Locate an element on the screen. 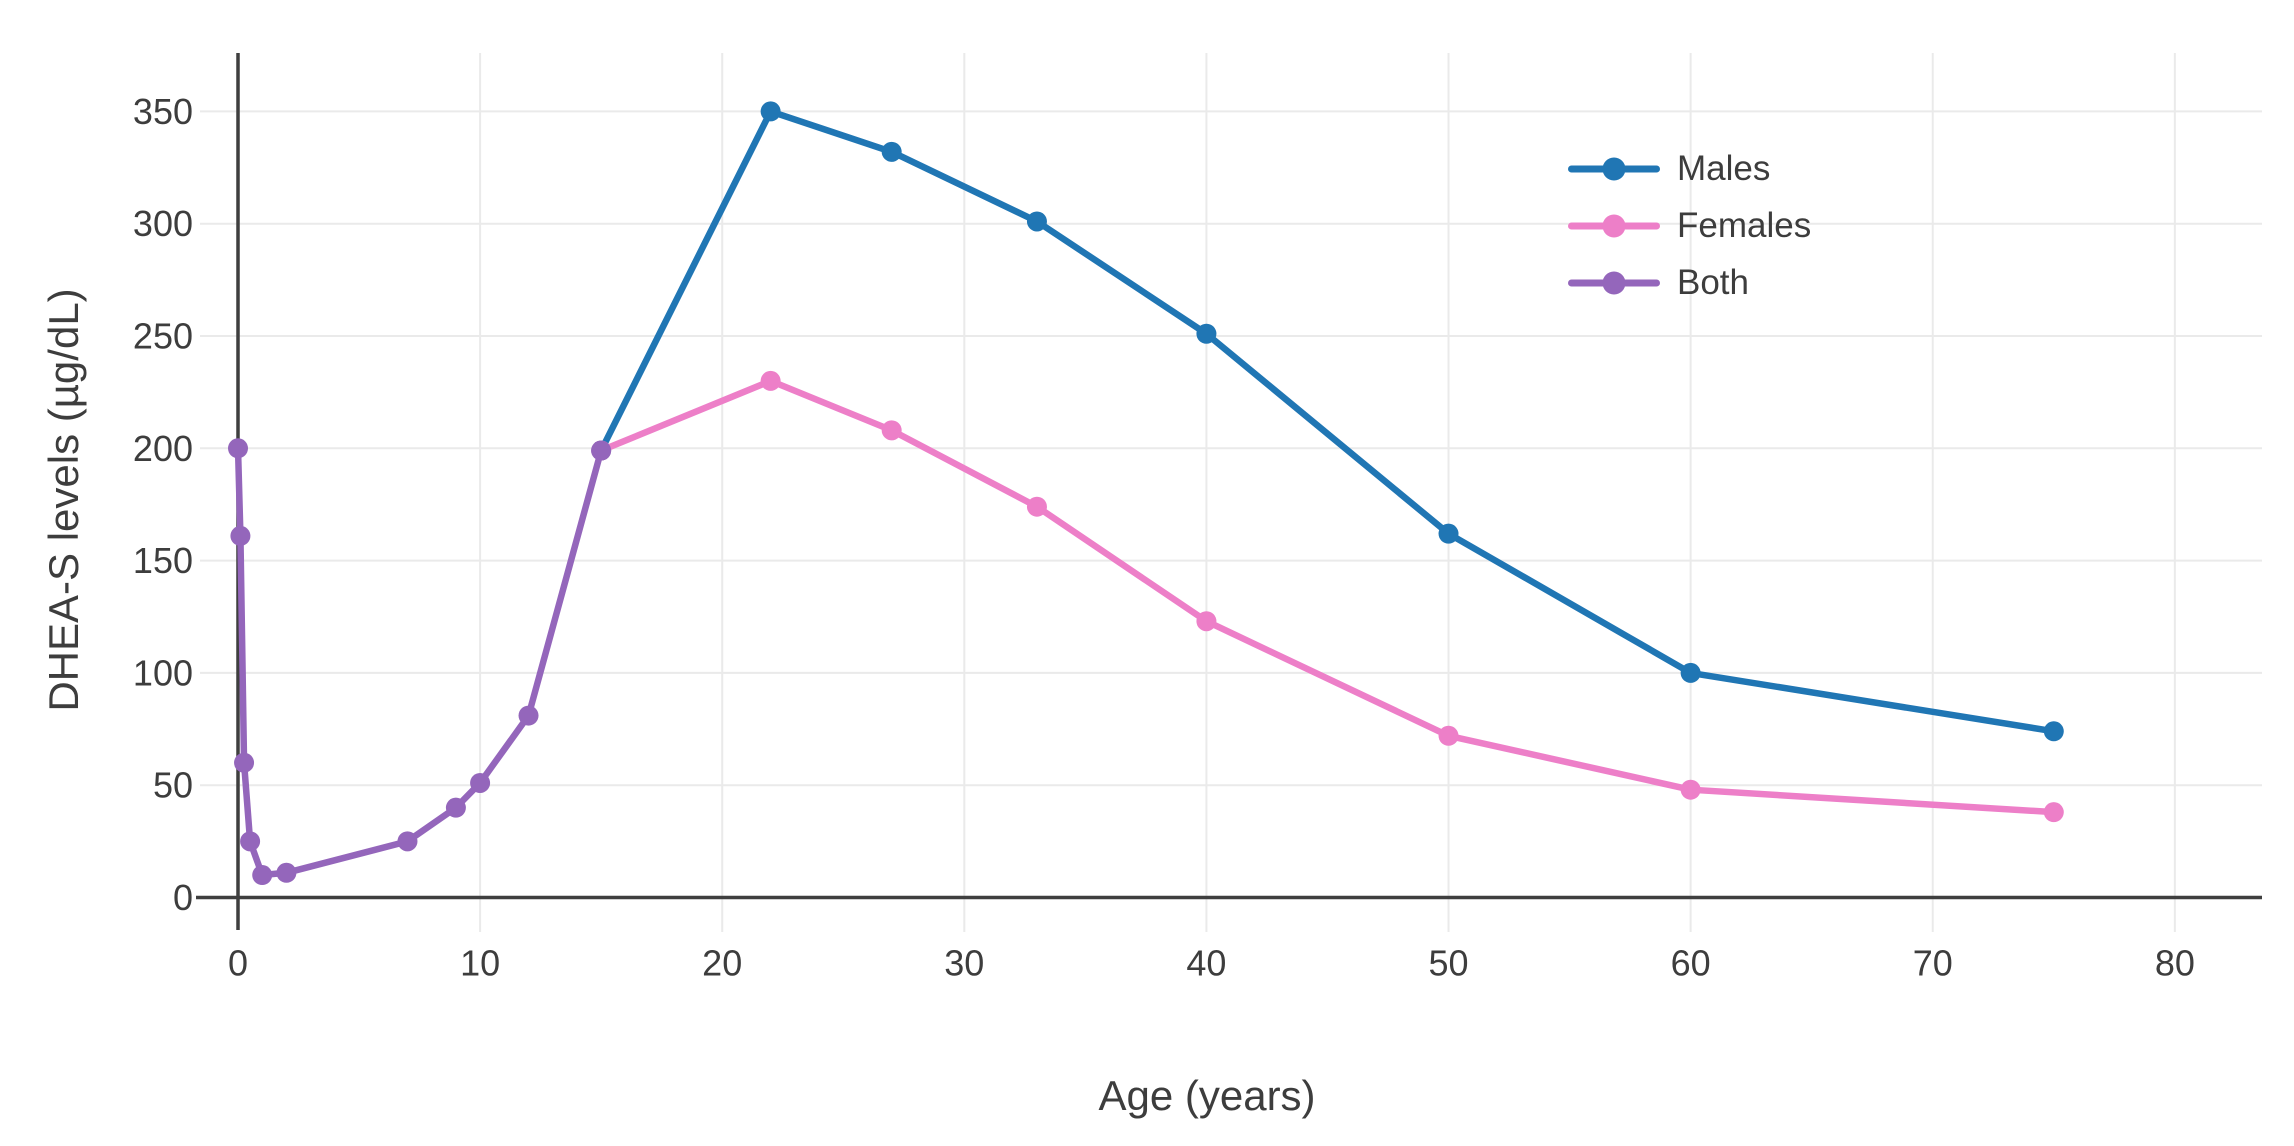 The height and width of the screenshot is (1146, 2294). y-tick-label: 150 is located at coordinates (163, 560).